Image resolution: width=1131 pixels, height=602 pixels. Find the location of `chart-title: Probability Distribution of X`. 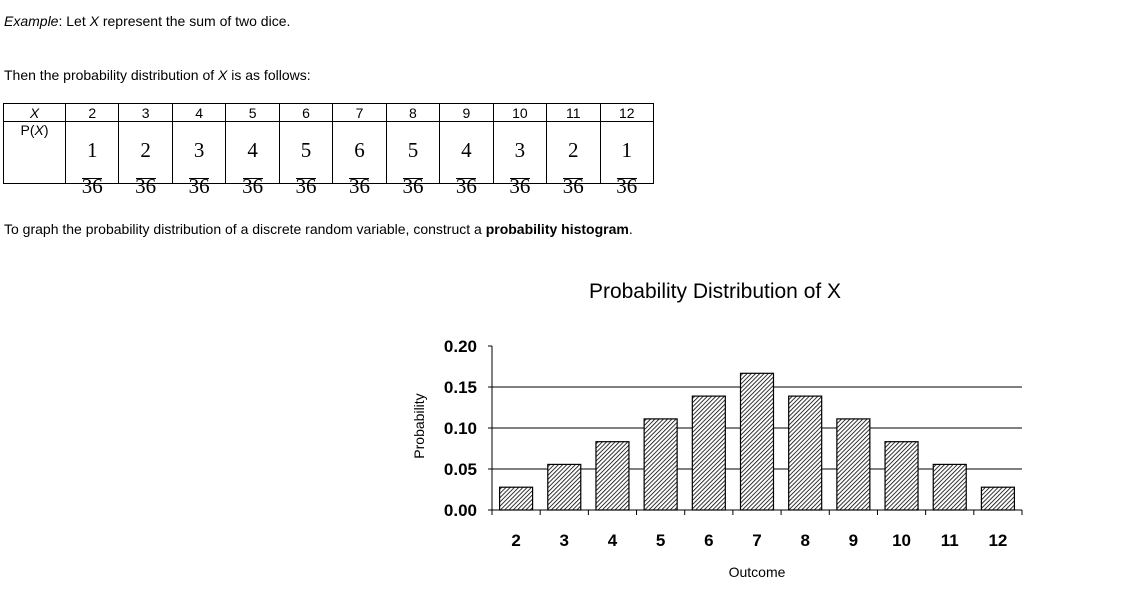

chart-title: Probability Distribution of X is located at coordinates (715, 291).